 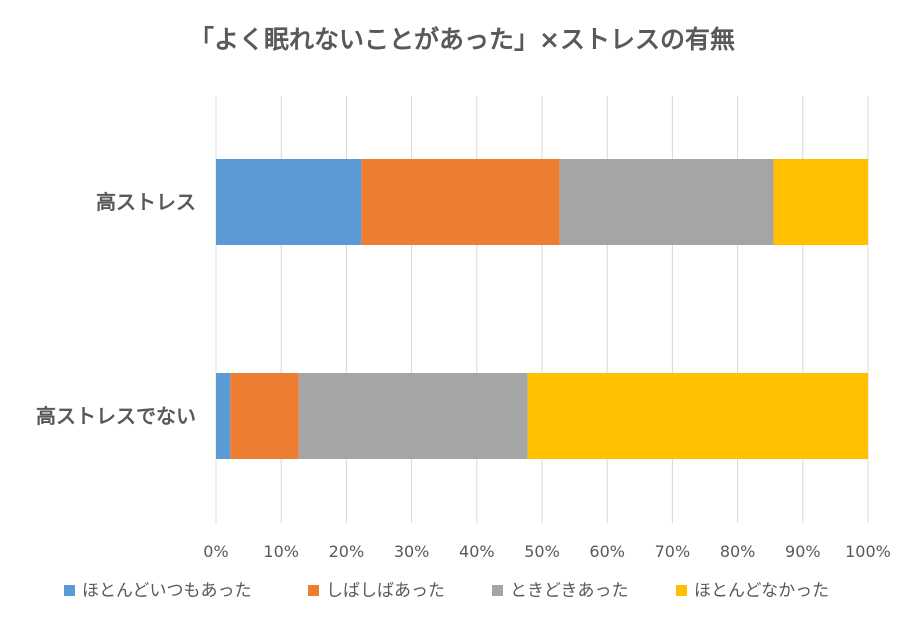 What do you see at coordinates (146, 202) in the screenshot?
I see `category-label: 高ストレス` at bounding box center [146, 202].